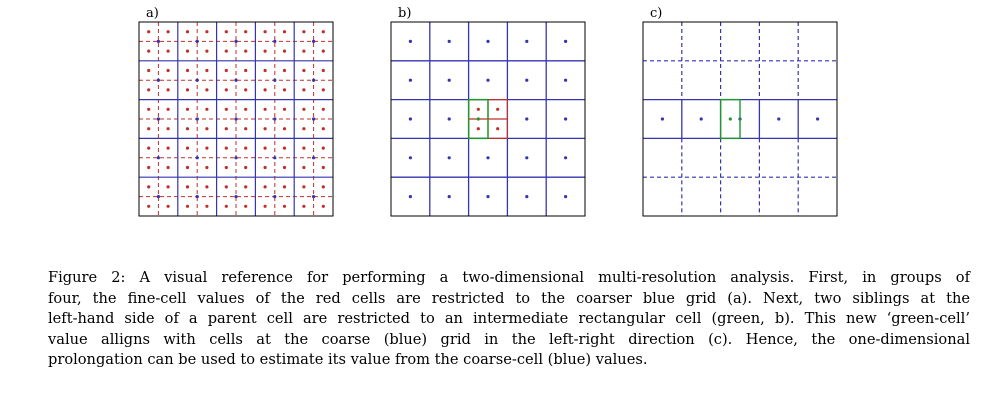  I want to click on green-cell-center-dot, so click(730, 119).